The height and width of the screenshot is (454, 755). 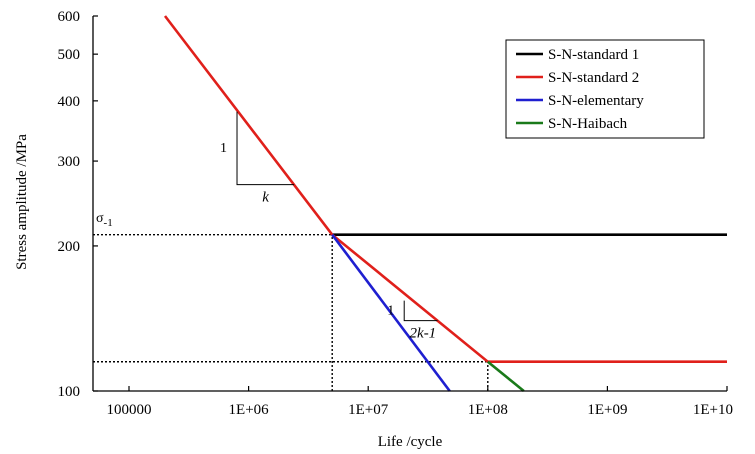 I want to click on x-tick-label-3: 1E+08, so click(x=488, y=410).